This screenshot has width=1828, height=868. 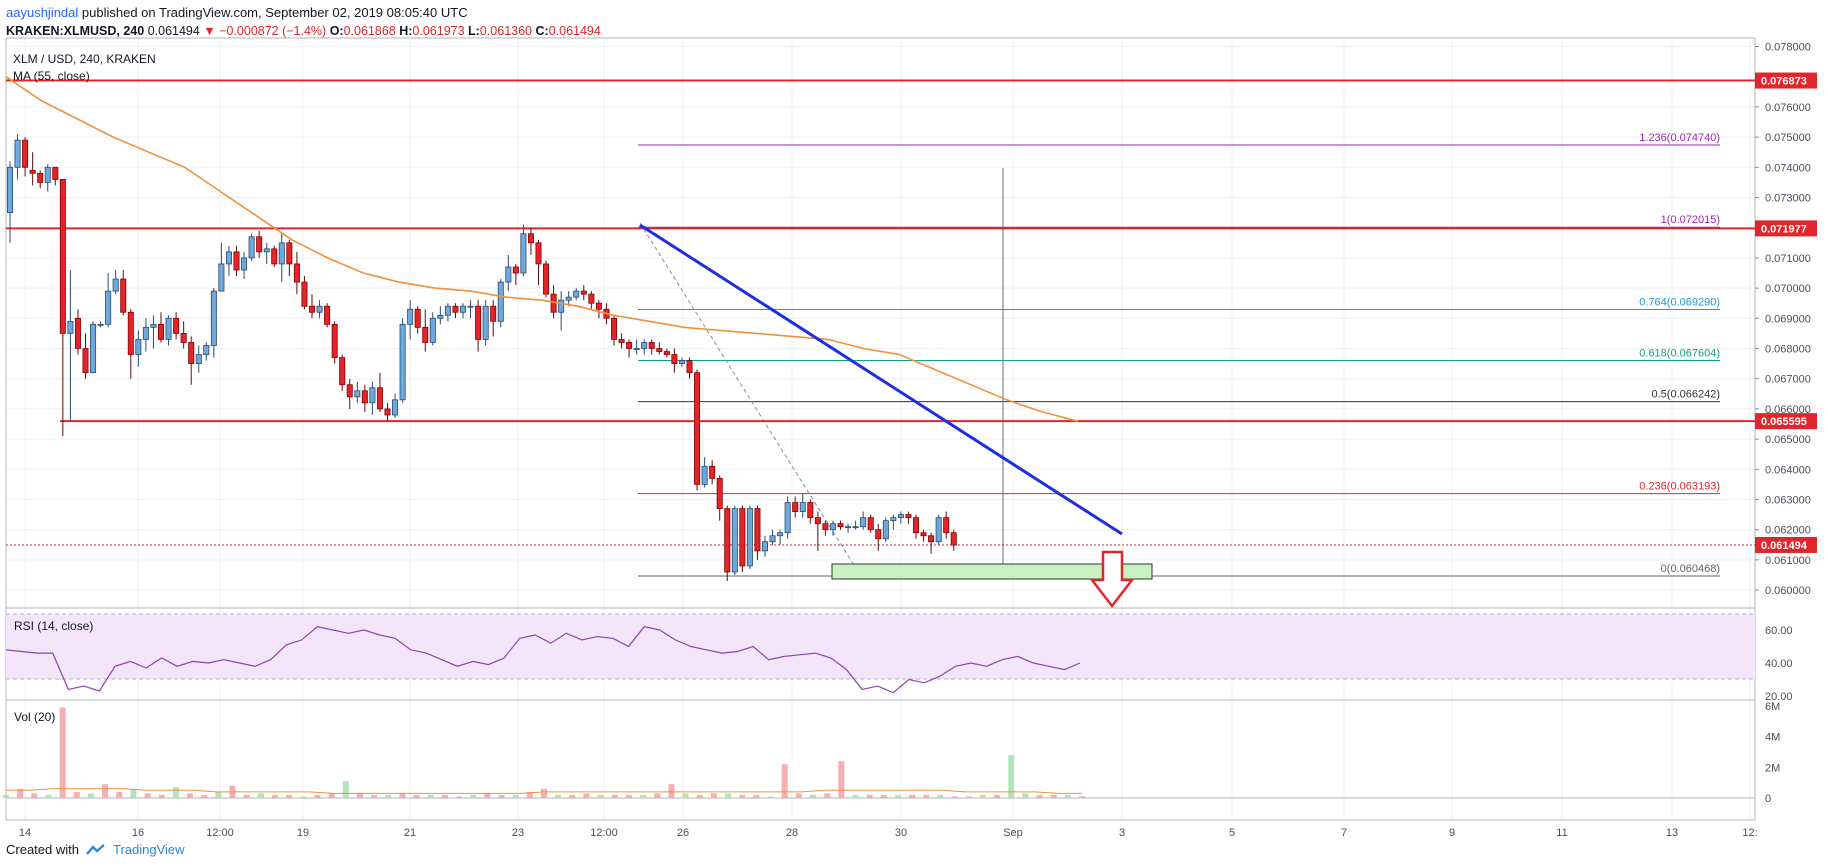 I want to click on x-tick-label: 19, so click(x=303, y=833).